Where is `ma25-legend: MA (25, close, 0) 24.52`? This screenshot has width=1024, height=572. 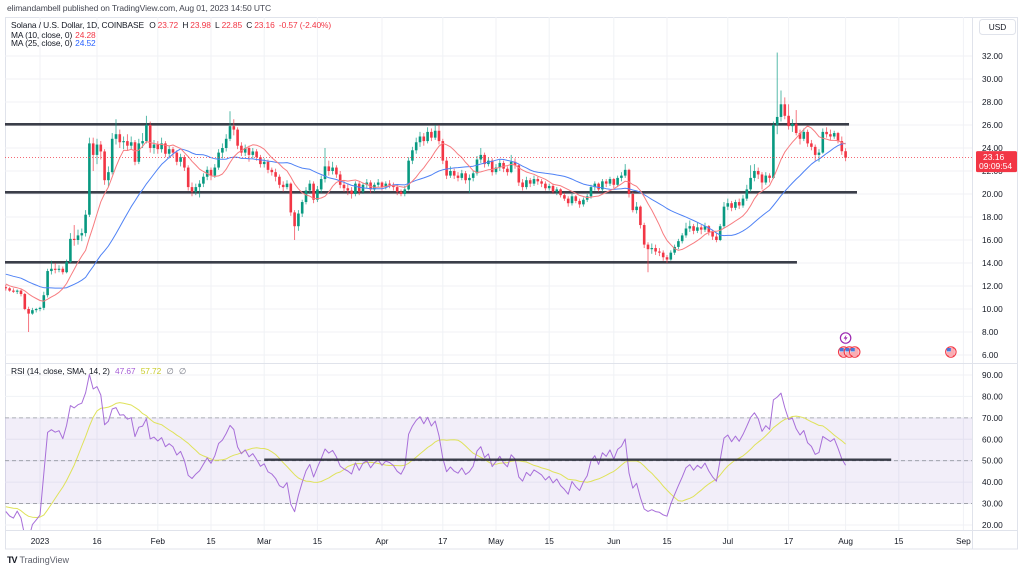
ma25-legend: MA (25, close, 0) 24.52 is located at coordinates (55, 43).